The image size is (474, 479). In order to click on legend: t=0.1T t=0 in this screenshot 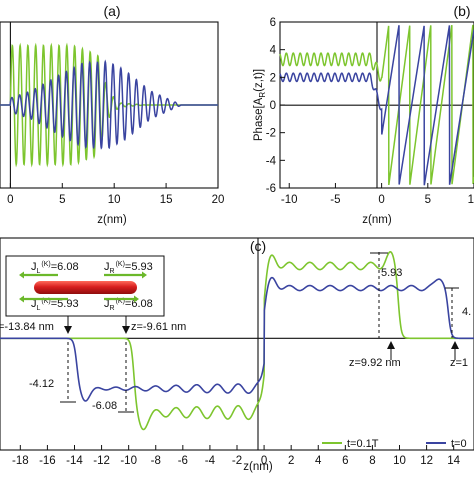, I will do `click(394, 444)`.